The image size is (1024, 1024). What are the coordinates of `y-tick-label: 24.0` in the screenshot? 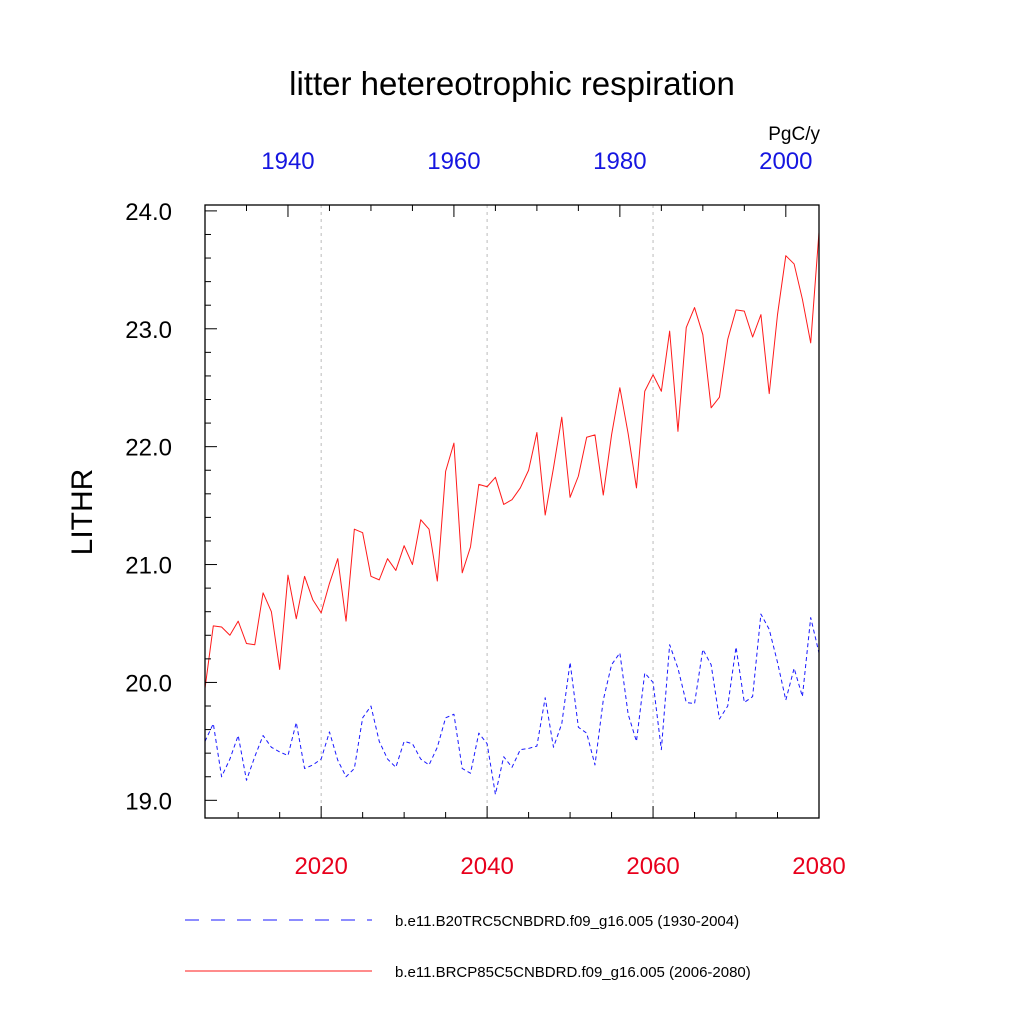 It's located at (148, 212).